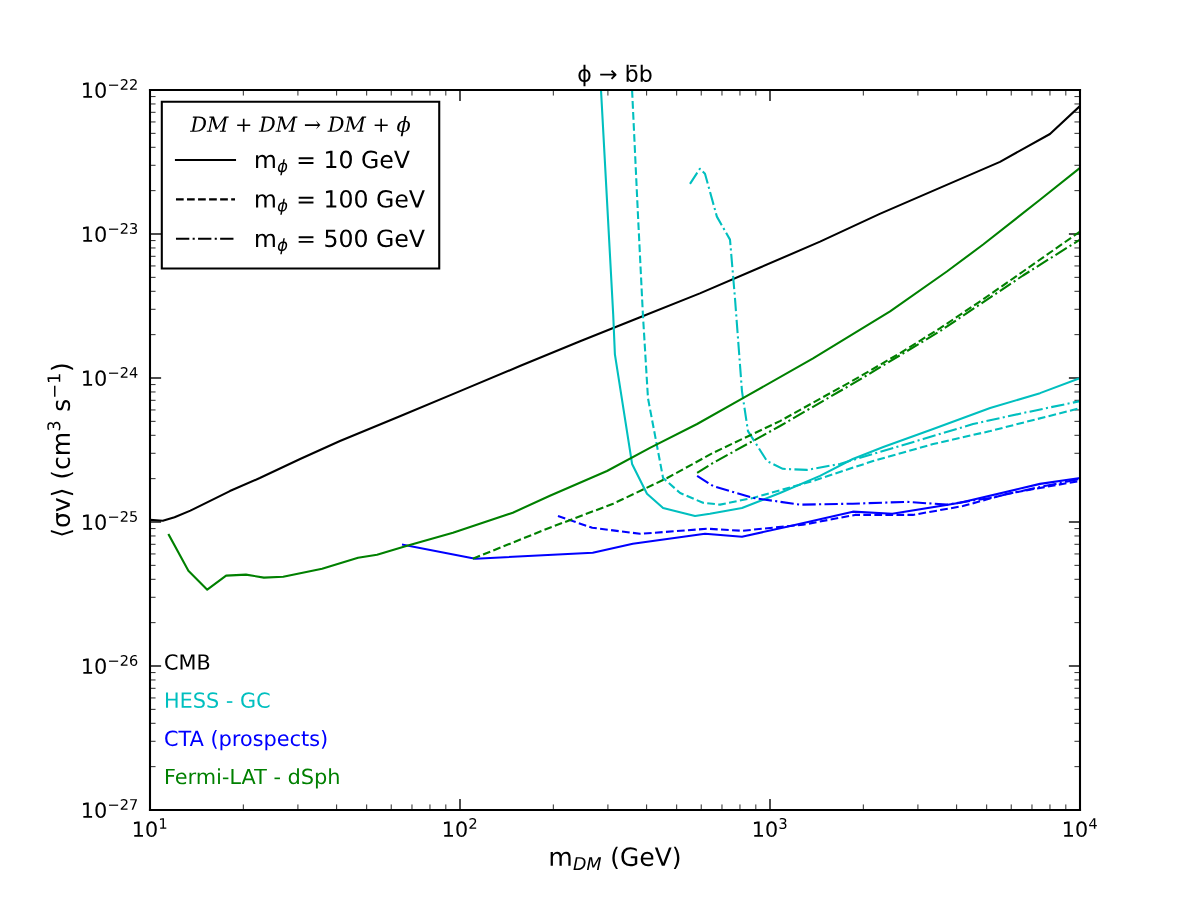 This screenshot has height=900, width=1200. I want to click on annotation: m$_{ϕ}$ = 10 GeV, so click(333, 163).